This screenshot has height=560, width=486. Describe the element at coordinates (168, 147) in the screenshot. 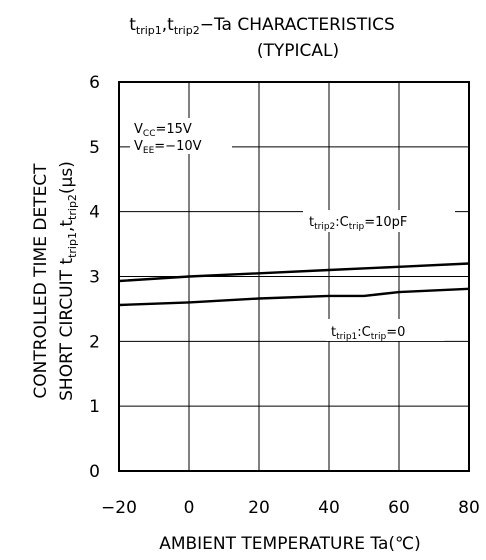

I see `vee-annotation: VEE=−10V` at that location.